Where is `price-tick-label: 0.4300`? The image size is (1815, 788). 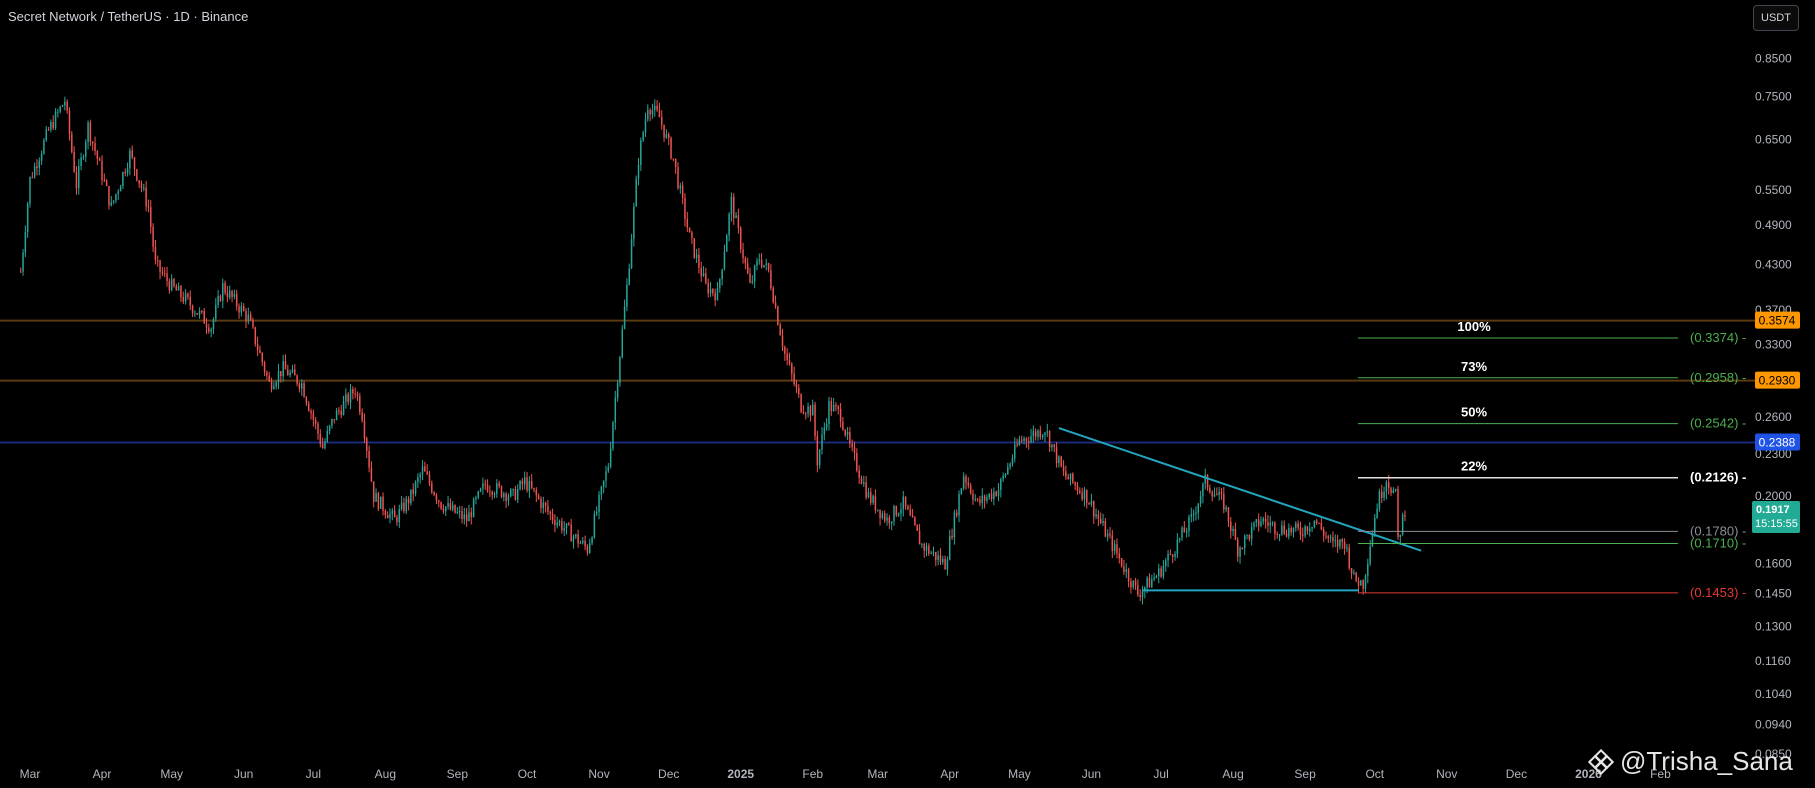
price-tick-label: 0.4300 is located at coordinates (1773, 265).